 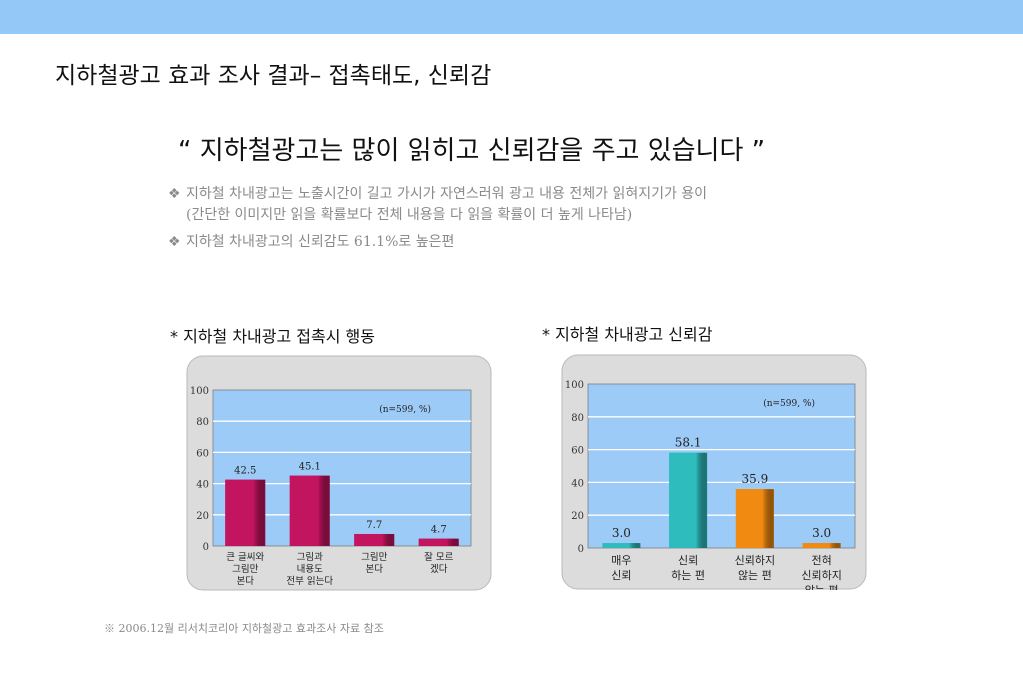 What do you see at coordinates (310, 557) in the screenshot?
I see `chart1-category-label: 그림과` at bounding box center [310, 557].